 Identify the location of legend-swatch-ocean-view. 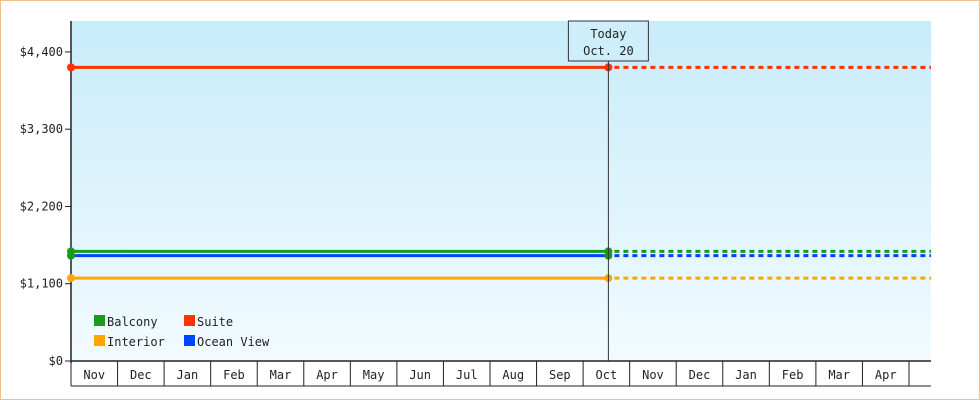
(189, 340).